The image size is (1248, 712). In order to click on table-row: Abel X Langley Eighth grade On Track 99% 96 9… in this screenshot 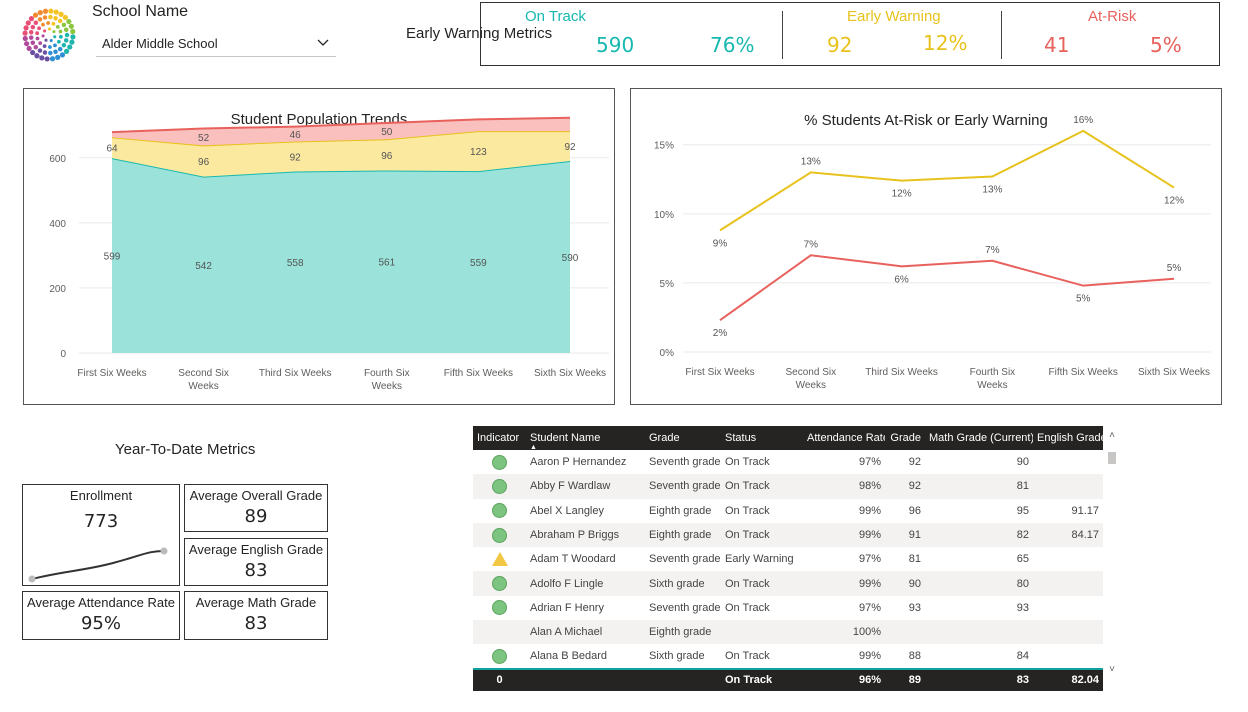, I will do `click(788, 511)`.